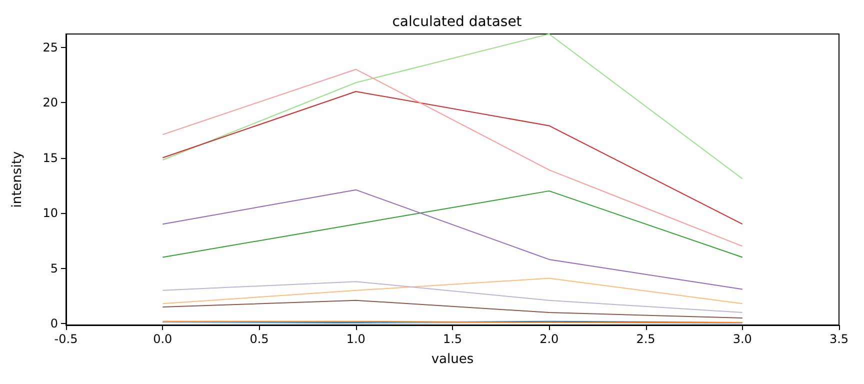 The height and width of the screenshot is (384, 864). What do you see at coordinates (452, 359) in the screenshot?
I see `x-axis-title: values` at bounding box center [452, 359].